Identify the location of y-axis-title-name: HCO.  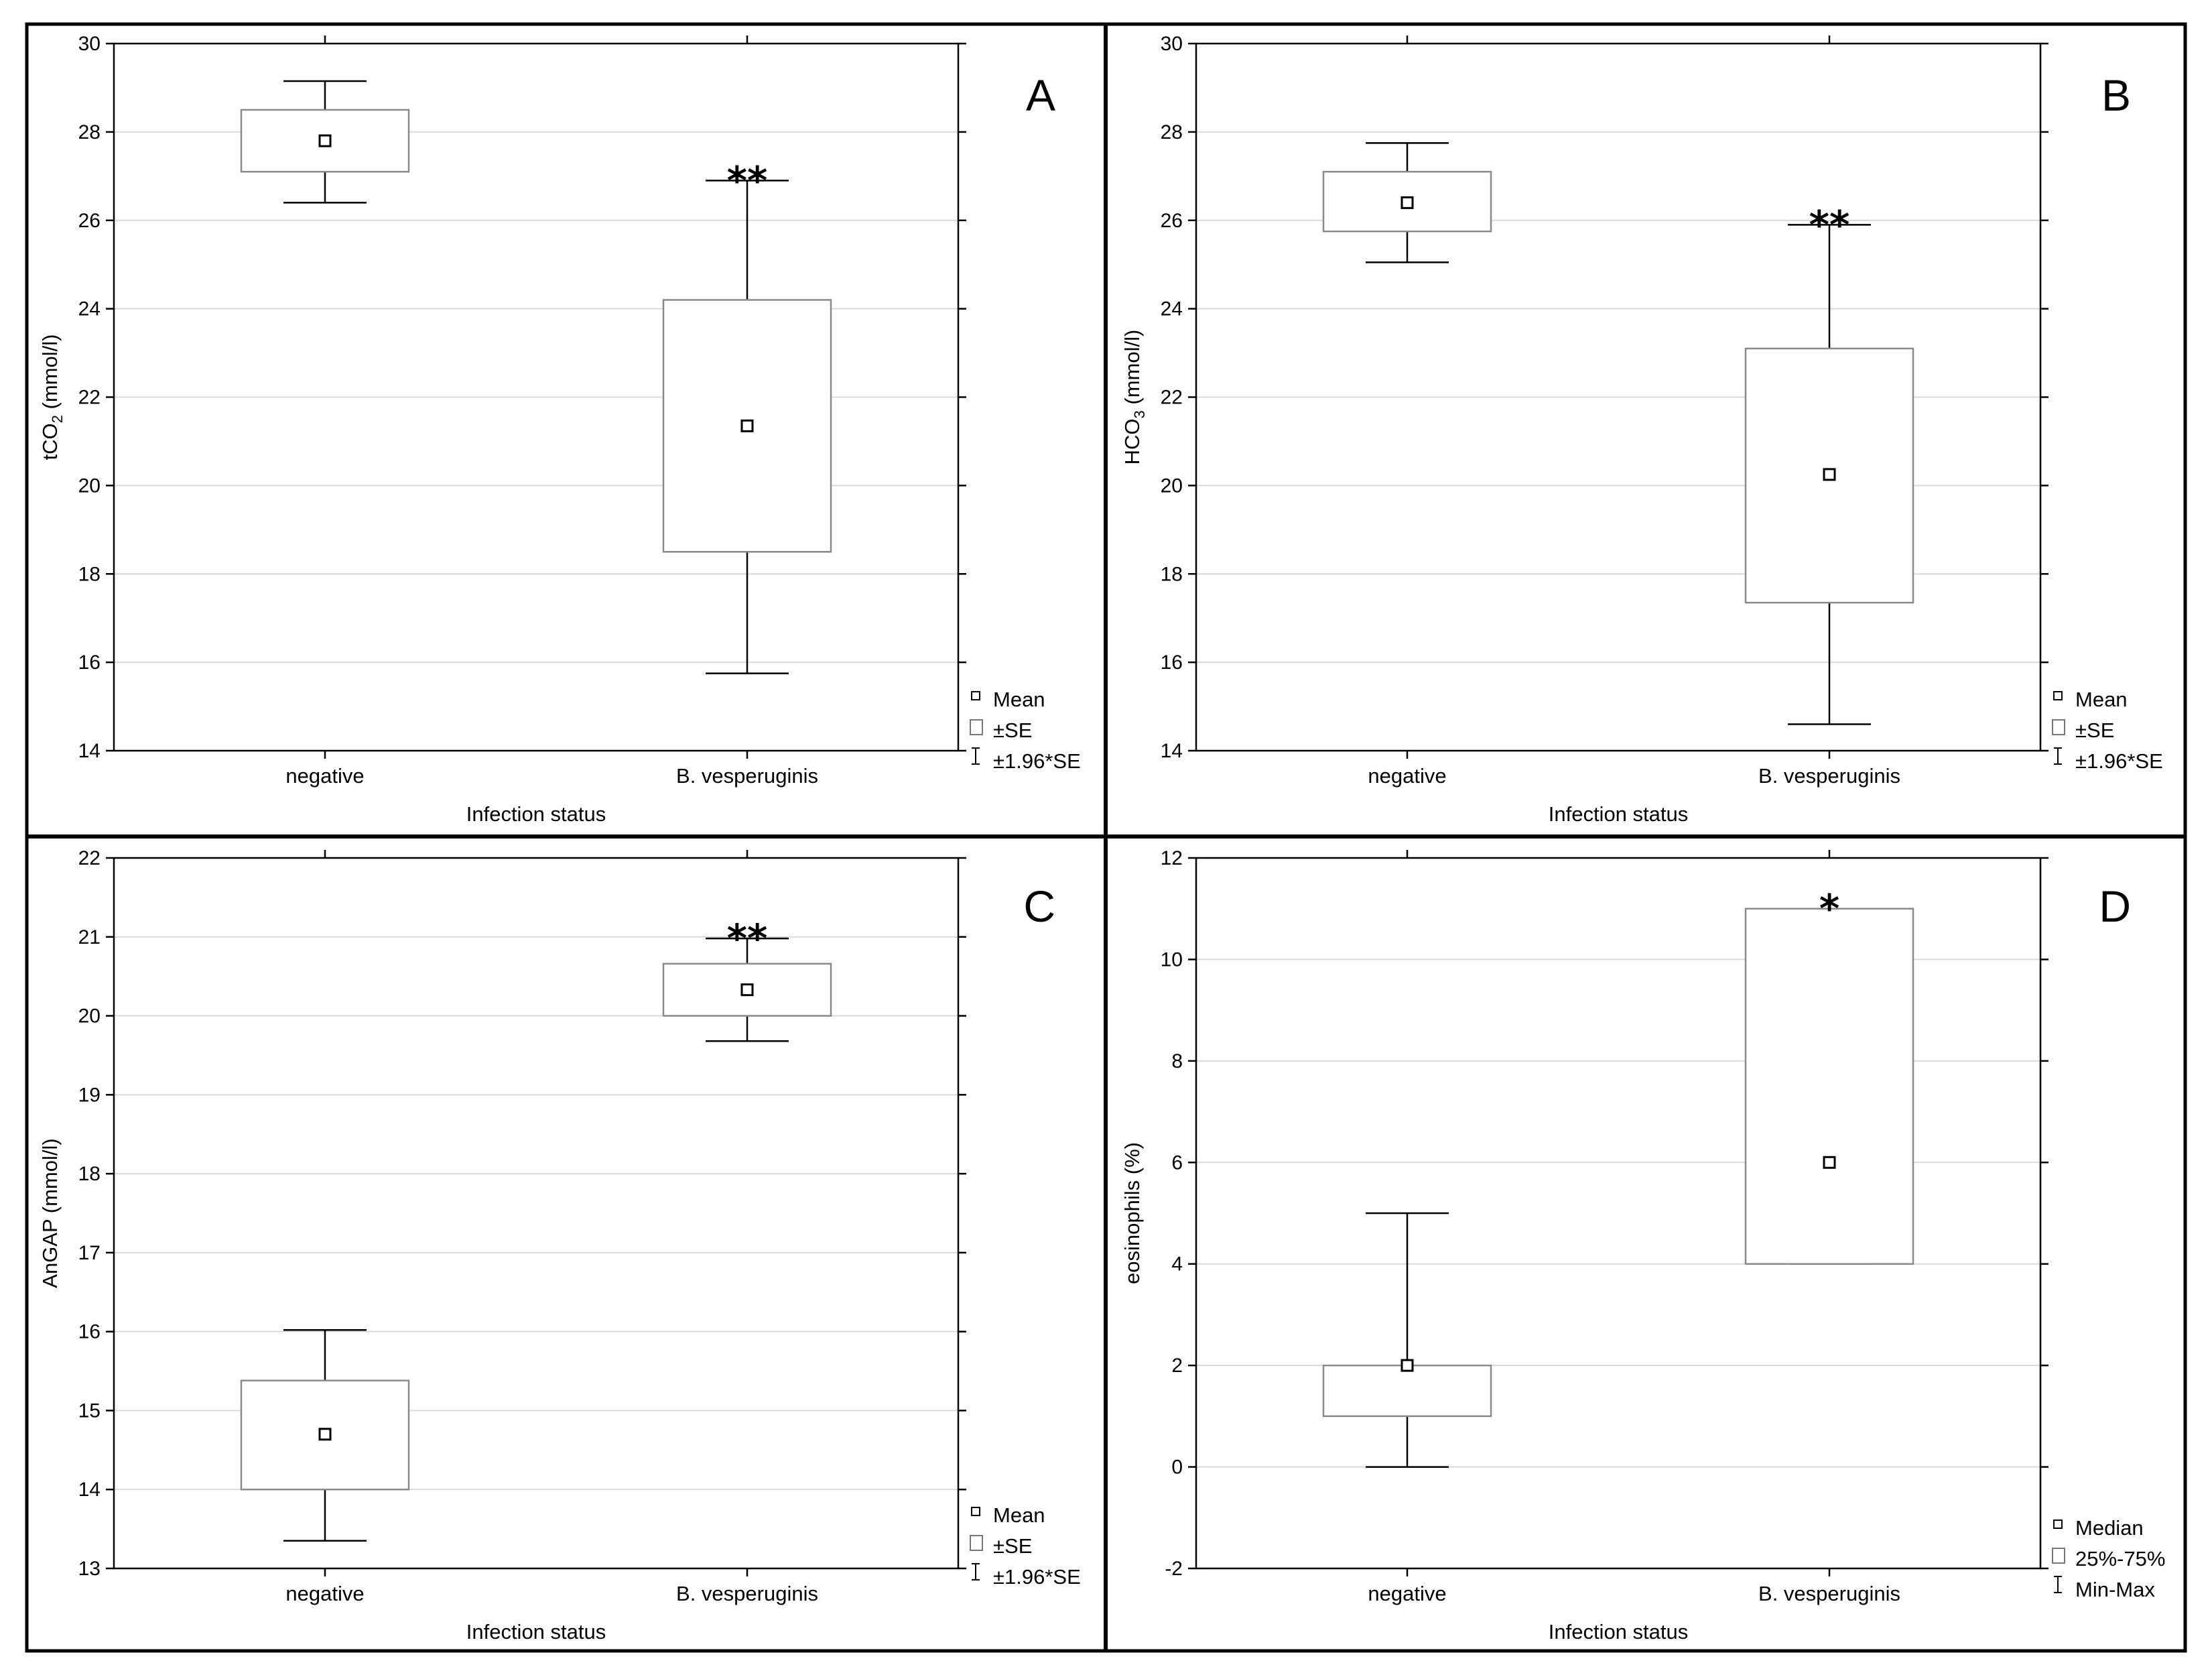
(1132, 441).